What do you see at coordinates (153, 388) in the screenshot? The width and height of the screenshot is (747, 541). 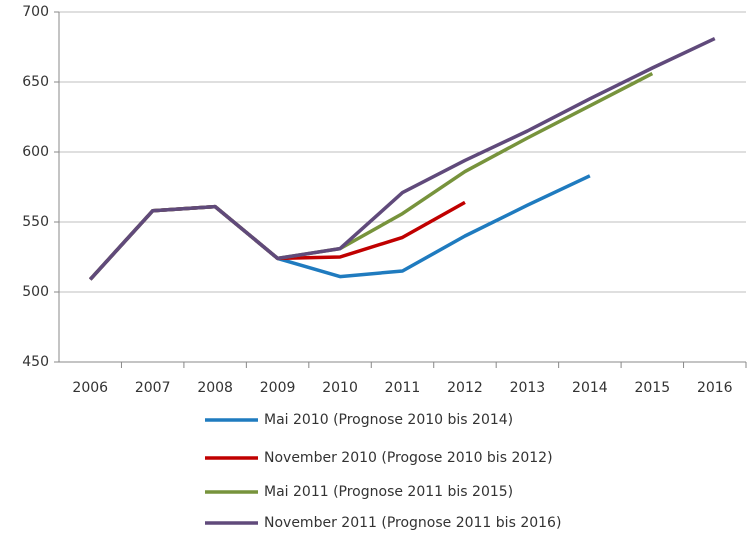 I see `x-tick-label: 2007` at bounding box center [153, 388].